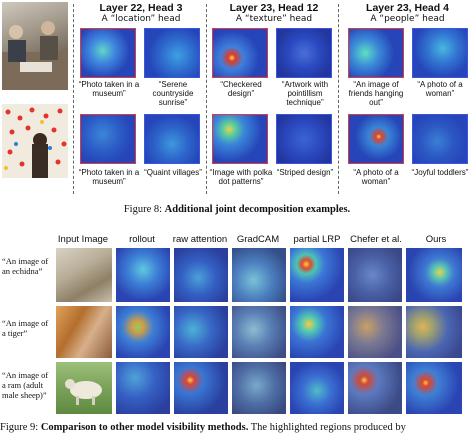 This screenshot has height=436, width=474. I want to click on column-header: Chefer et al., so click(376, 239).